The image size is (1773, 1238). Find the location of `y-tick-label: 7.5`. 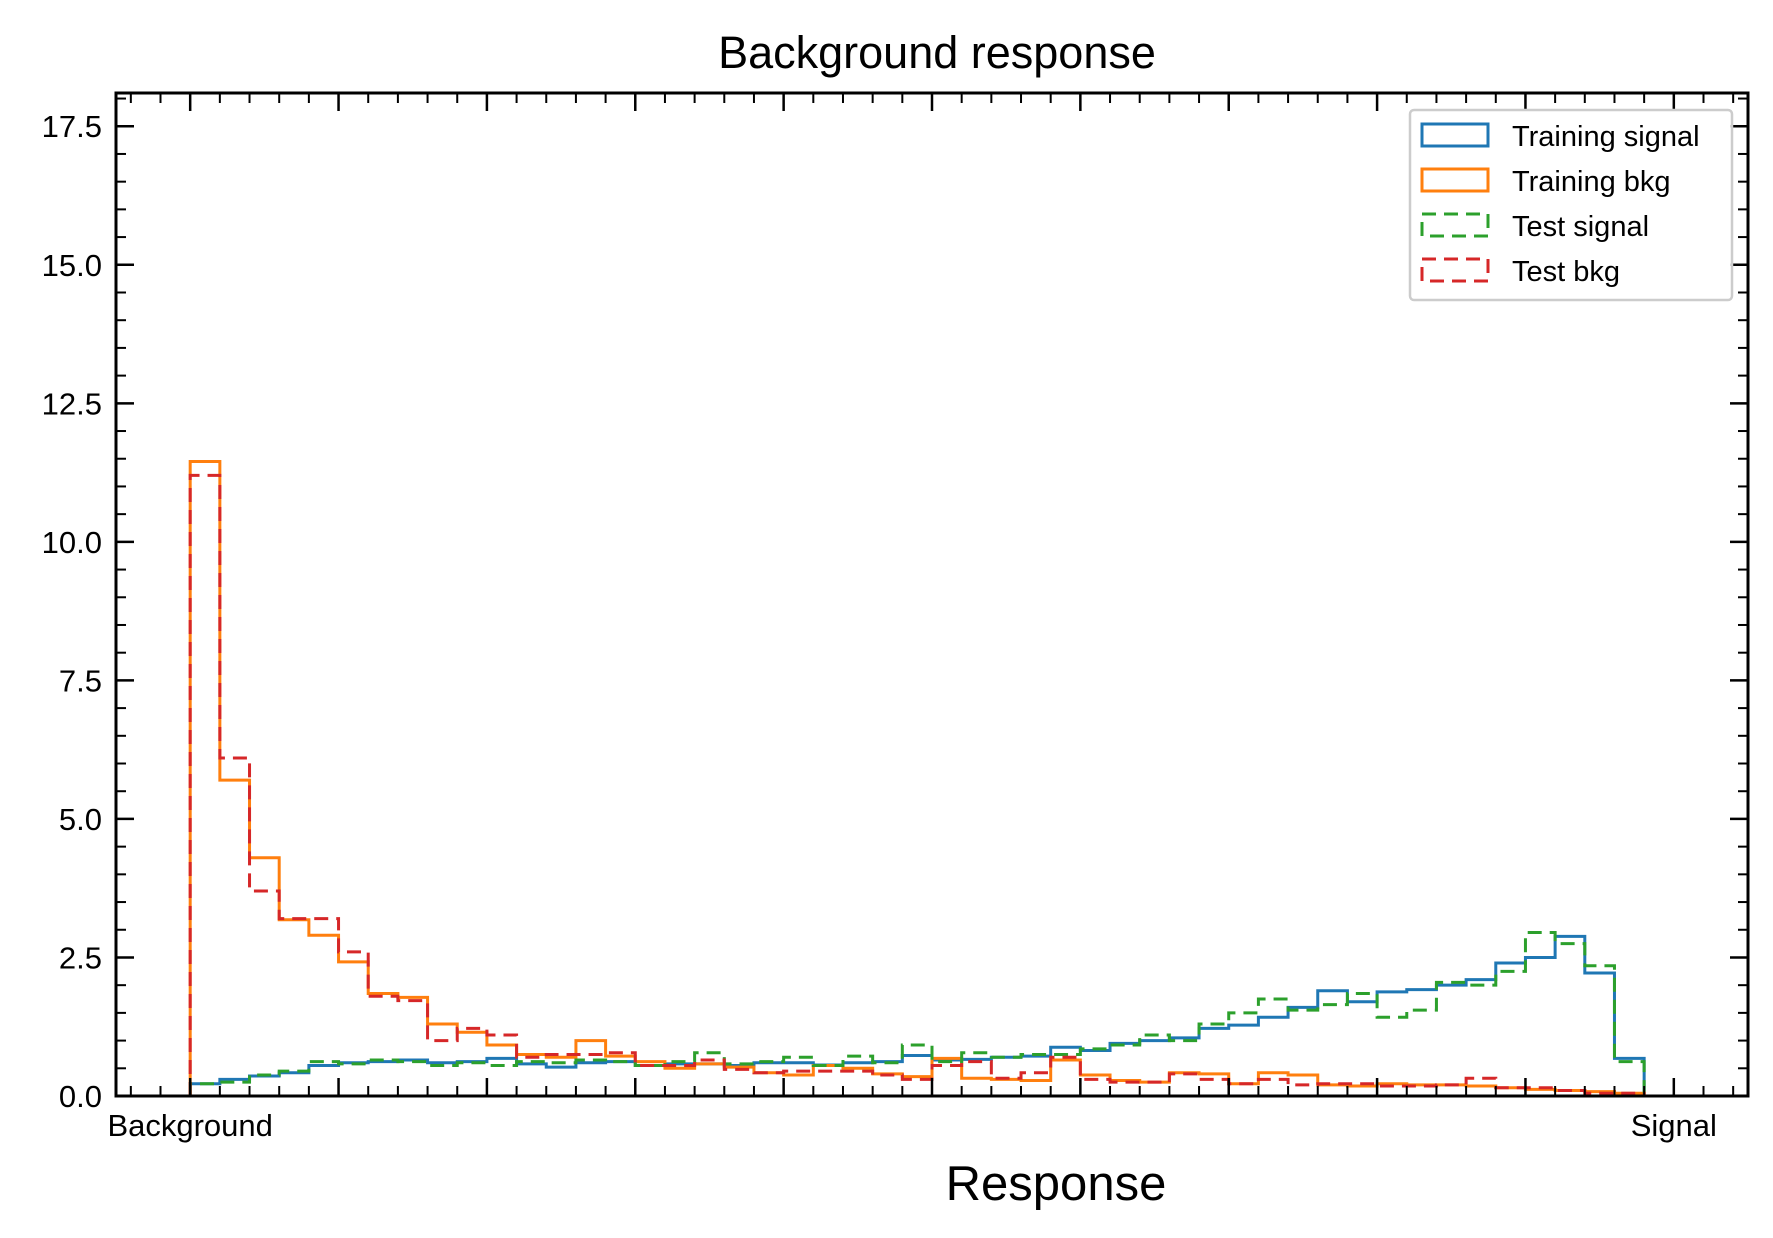

y-tick-label: 7.5 is located at coordinates (80, 680).